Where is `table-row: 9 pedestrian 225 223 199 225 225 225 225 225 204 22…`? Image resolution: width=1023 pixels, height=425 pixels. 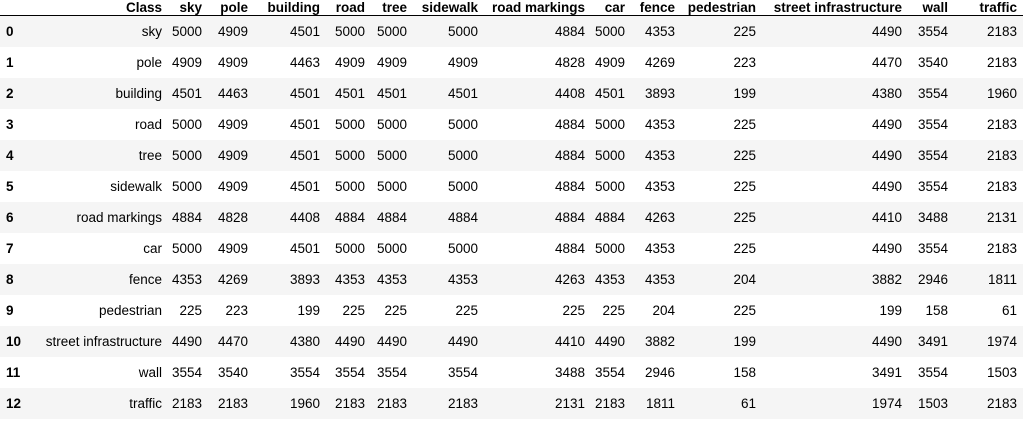 table-row: 9 pedestrian 225 223 199 225 225 225 225 225 204 22… is located at coordinates (511, 310).